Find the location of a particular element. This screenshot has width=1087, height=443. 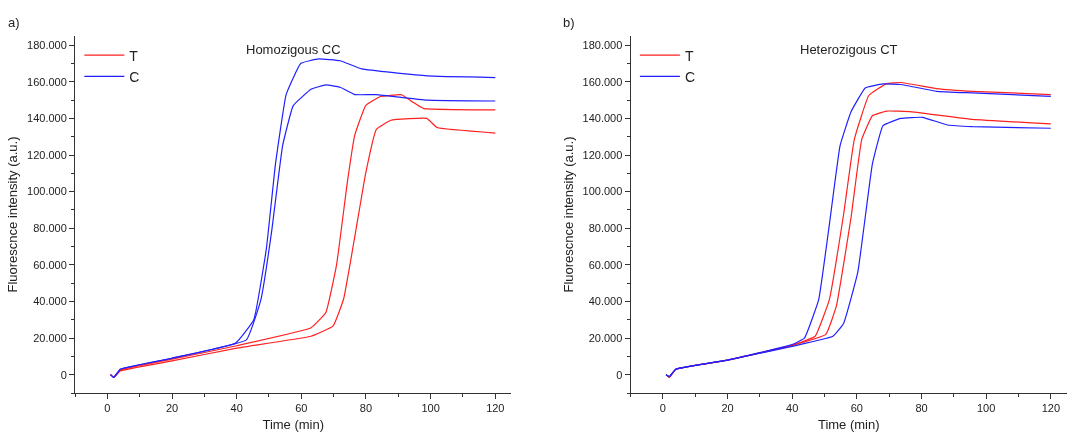

text: Heterozigous CT is located at coordinates (849, 49).